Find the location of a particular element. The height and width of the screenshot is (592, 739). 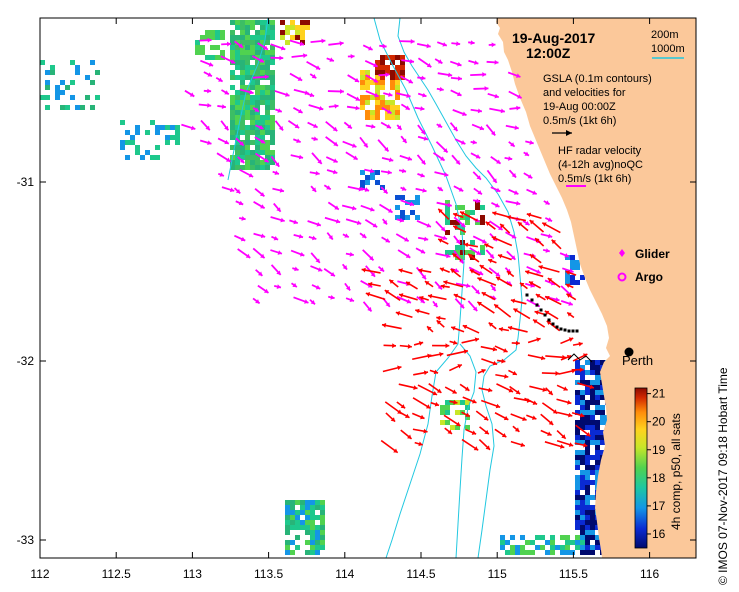

hf-legend-line1: HF radar velocity is located at coordinates (600, 151).